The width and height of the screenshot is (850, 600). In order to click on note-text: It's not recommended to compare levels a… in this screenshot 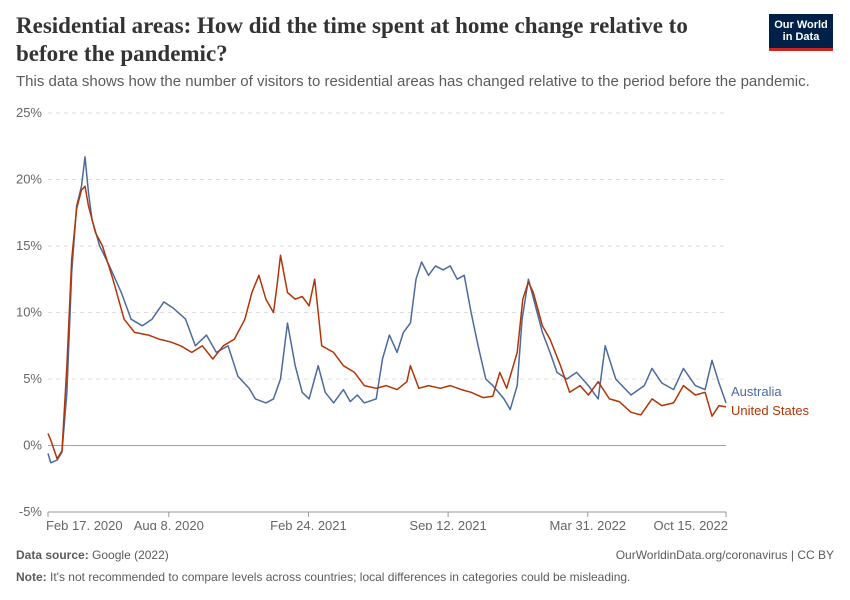, I will do `click(340, 577)`.